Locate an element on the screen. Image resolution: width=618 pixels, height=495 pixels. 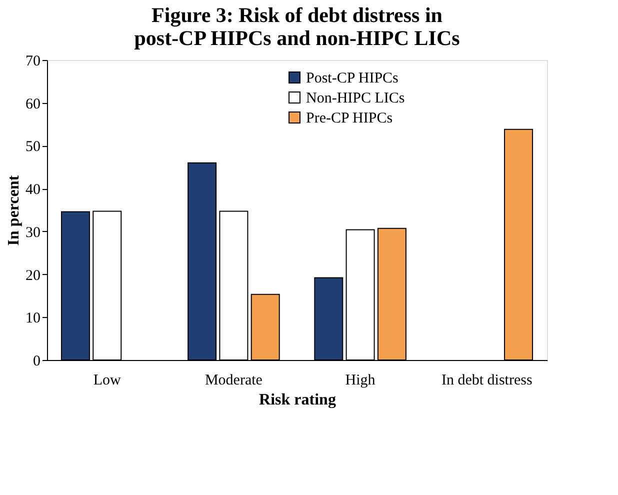
x-tick-label: In debt distress is located at coordinates (486, 380).